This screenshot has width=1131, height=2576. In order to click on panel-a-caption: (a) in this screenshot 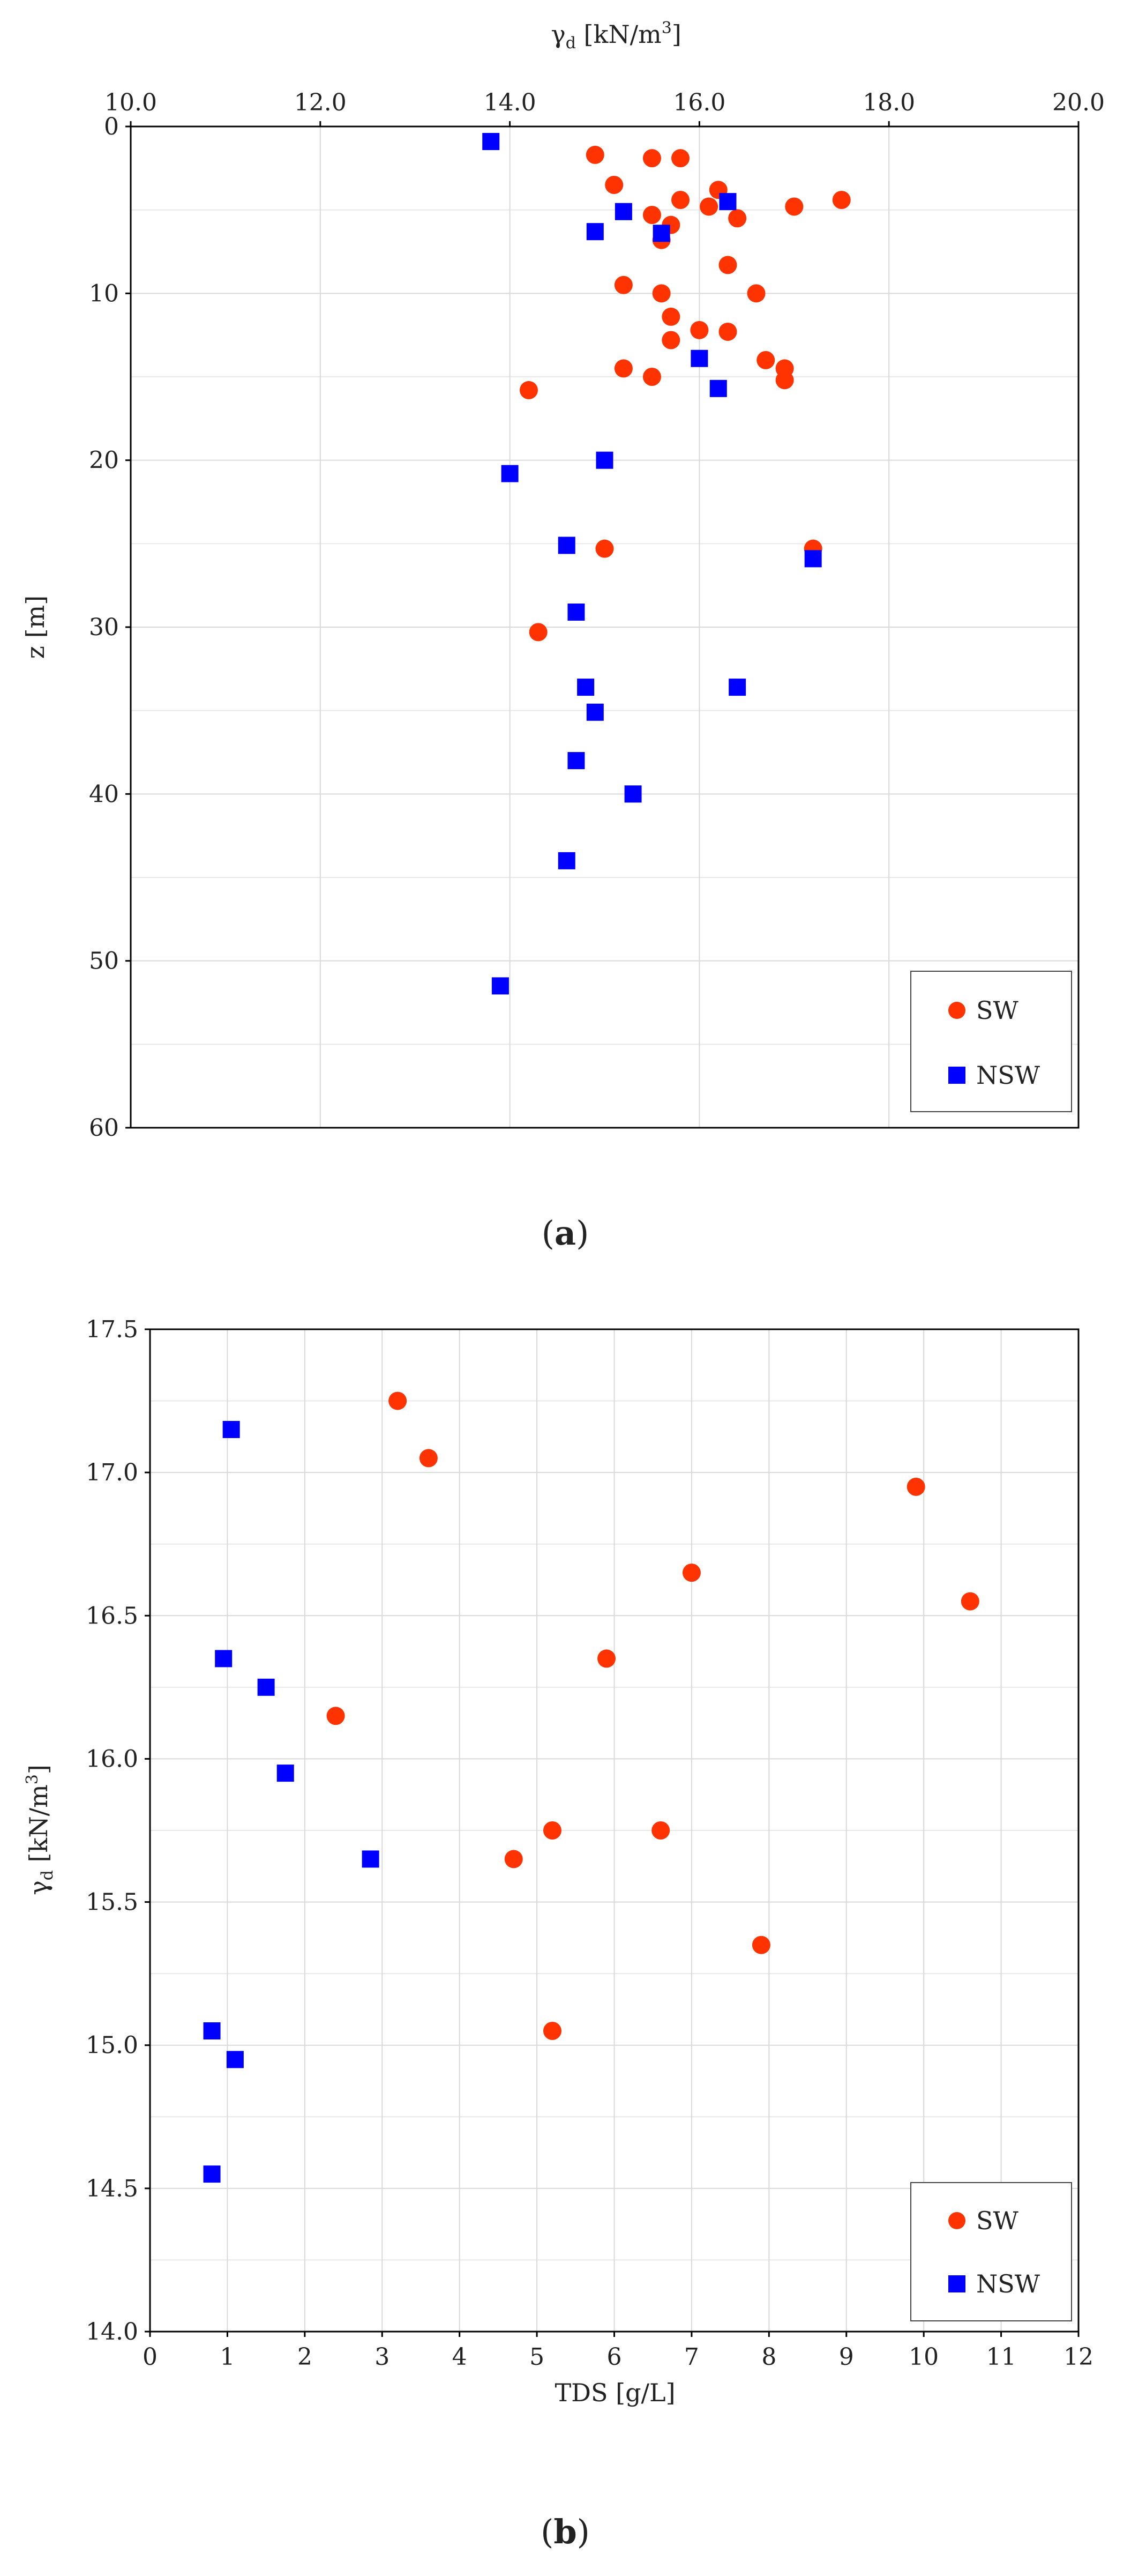, I will do `click(565, 1233)`.